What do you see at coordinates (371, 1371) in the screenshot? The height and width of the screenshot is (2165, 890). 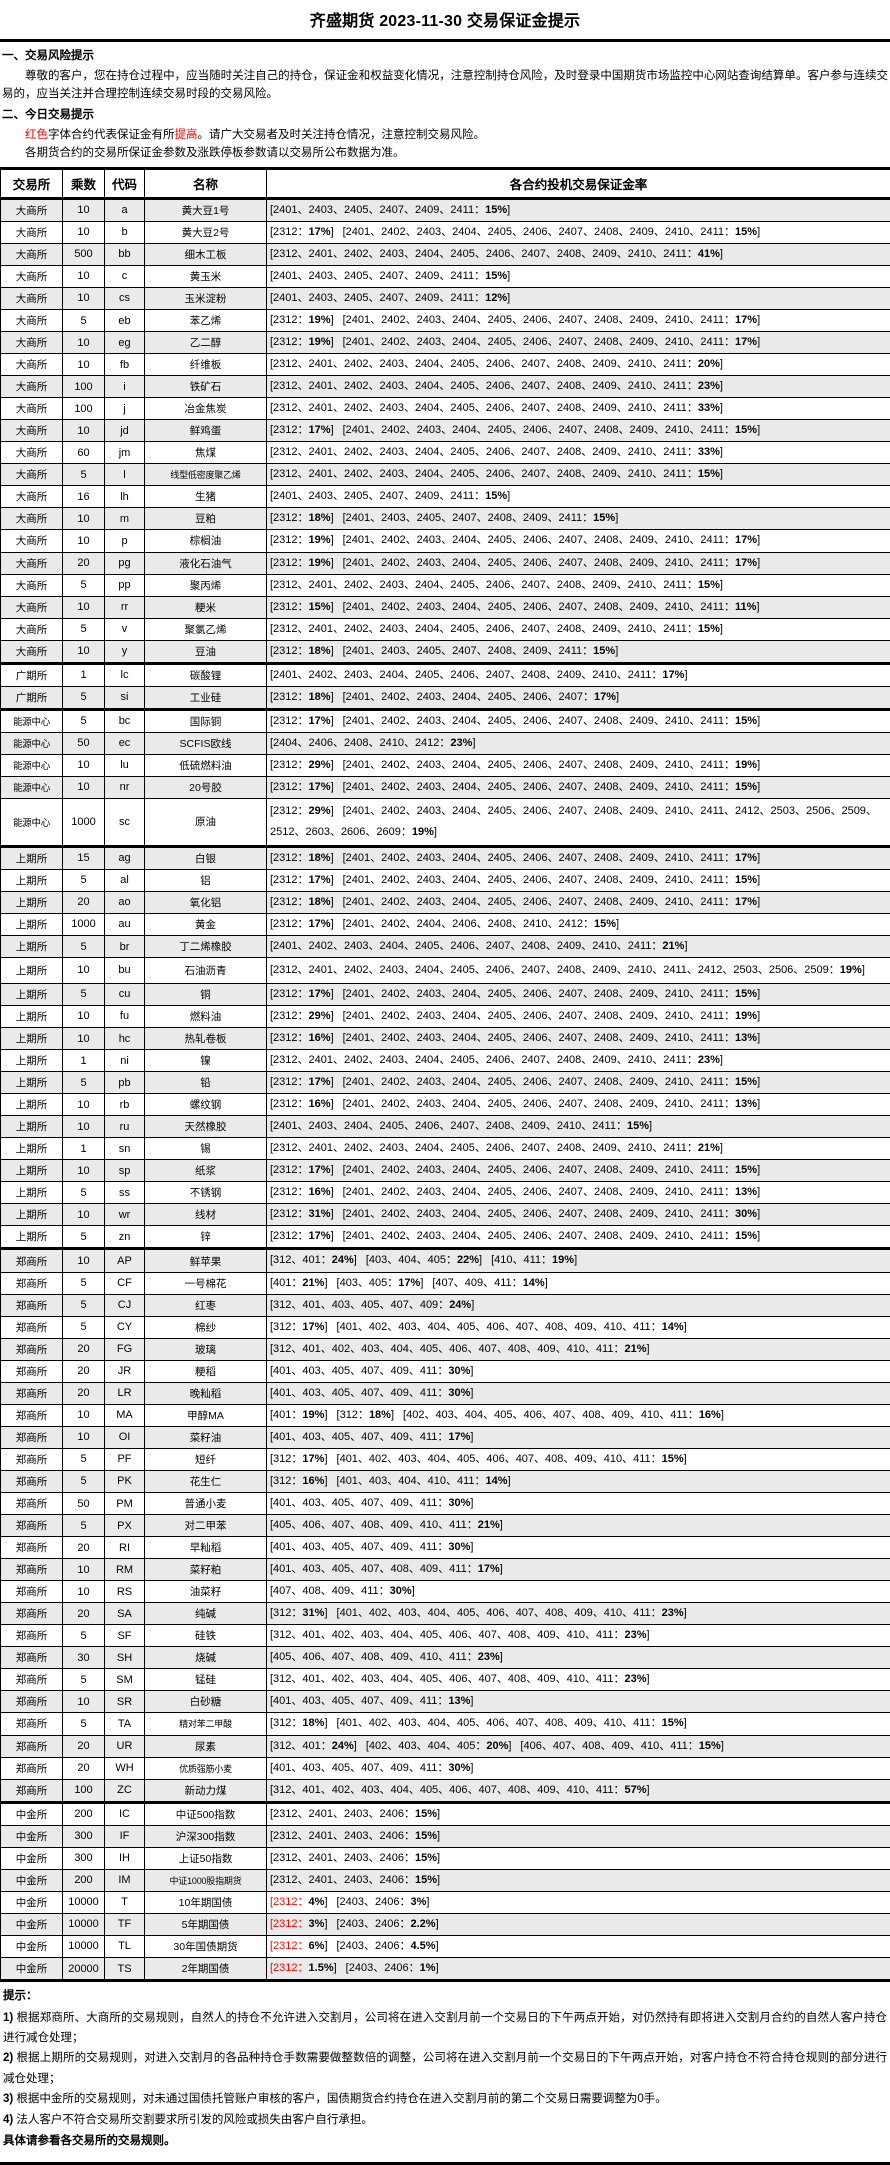 I see `margin-segment: [401、403、405、407、409、411：30%]` at bounding box center [371, 1371].